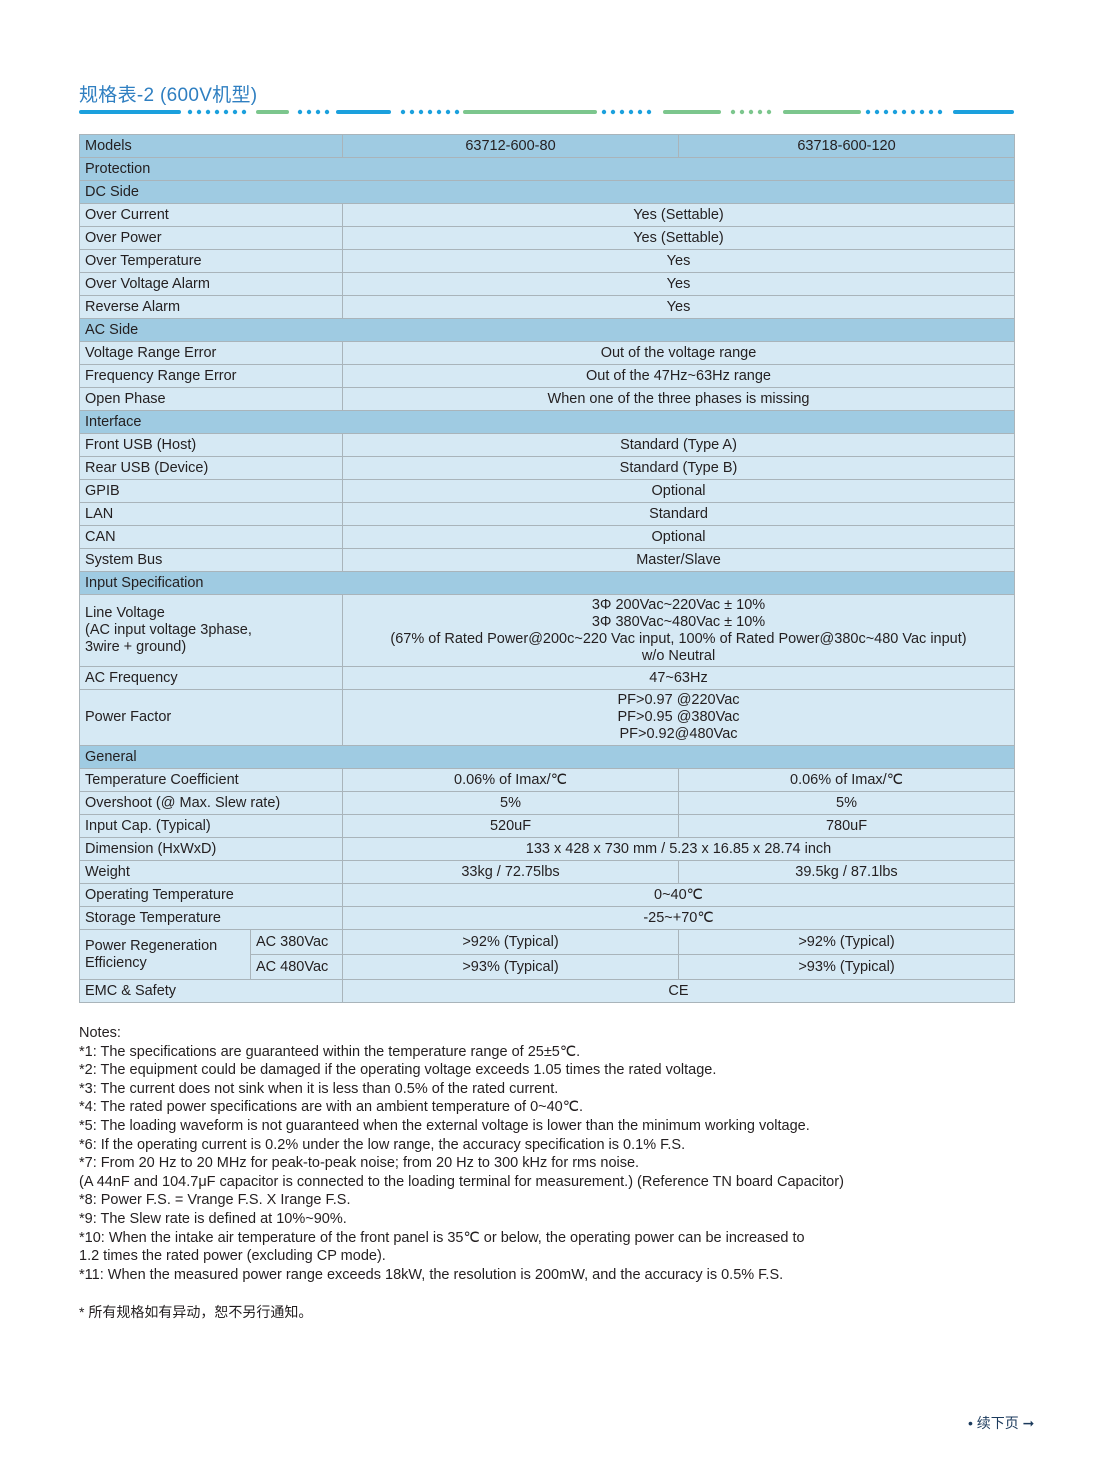 The width and height of the screenshot is (1102, 1470). Describe the element at coordinates (678, 560) in the screenshot. I see `spec-value: Master/Slave` at that location.